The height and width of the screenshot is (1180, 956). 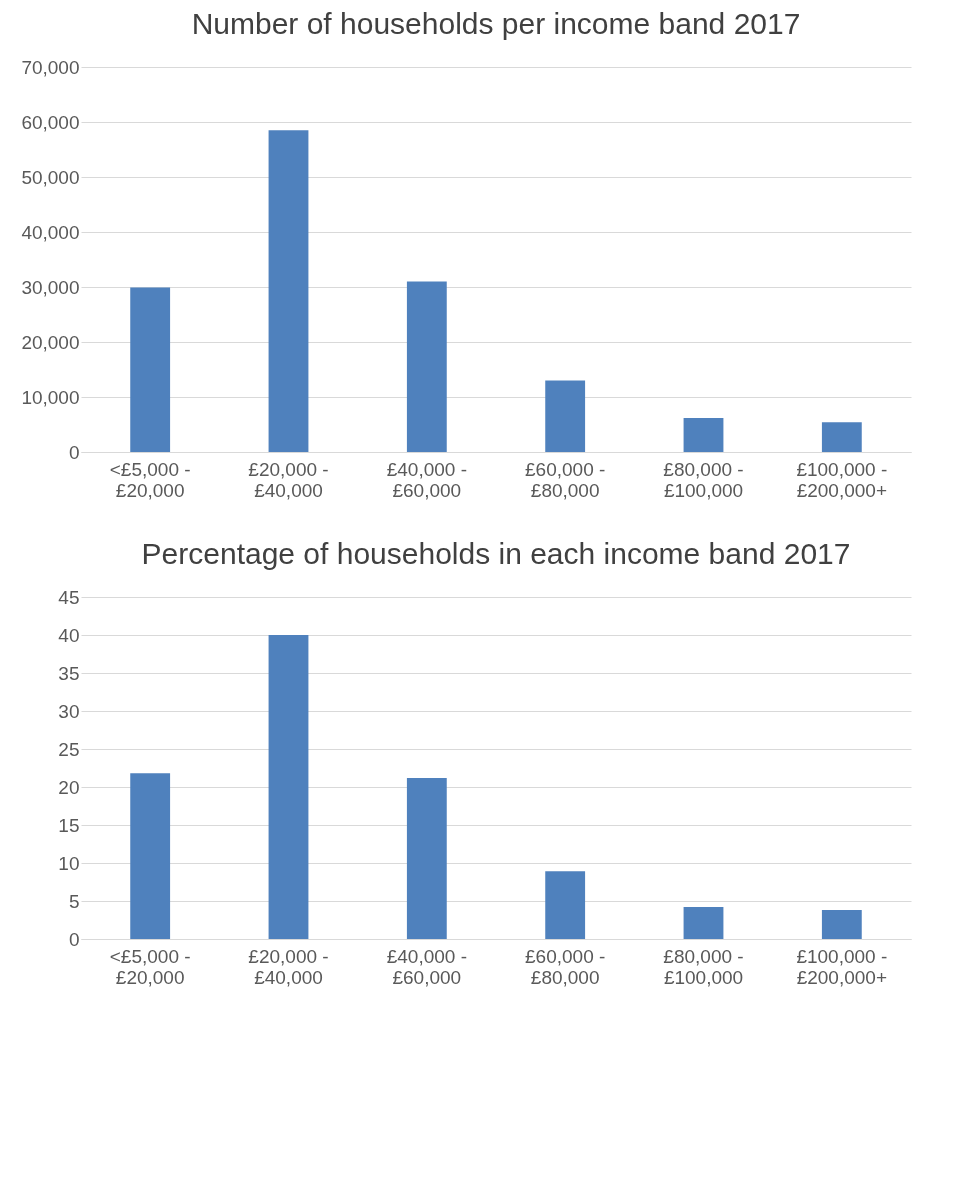 I want to click on y-tick-label: 15, so click(x=69, y=825).